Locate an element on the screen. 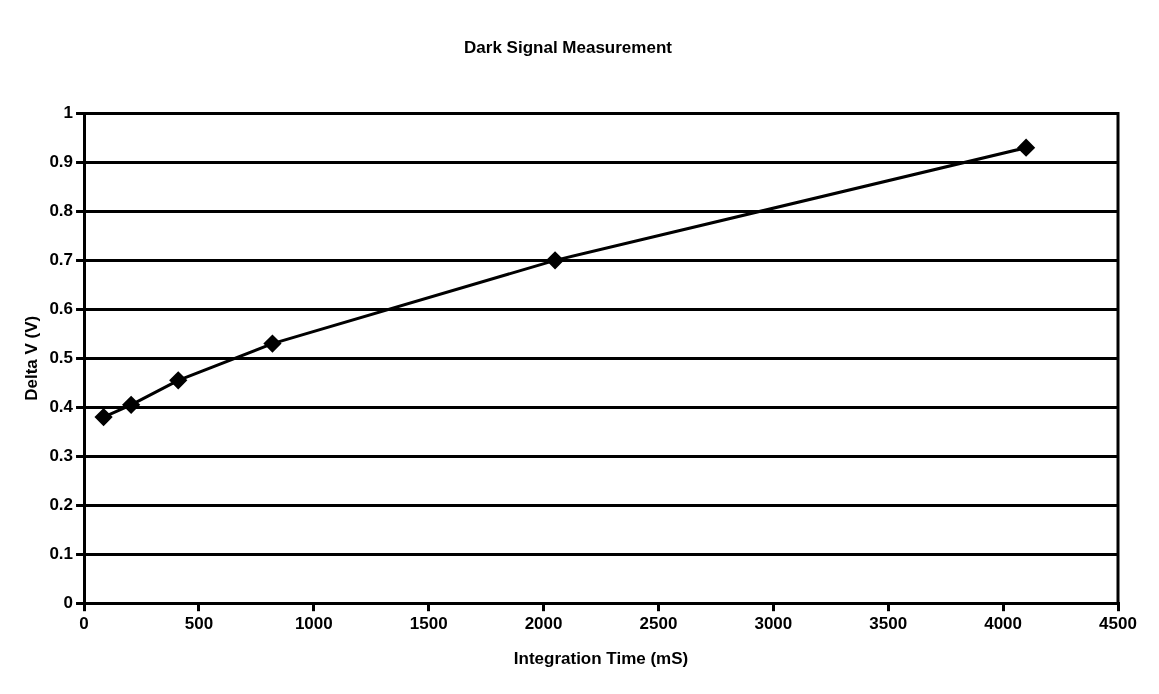  x-tick-label: 500 is located at coordinates (199, 624).